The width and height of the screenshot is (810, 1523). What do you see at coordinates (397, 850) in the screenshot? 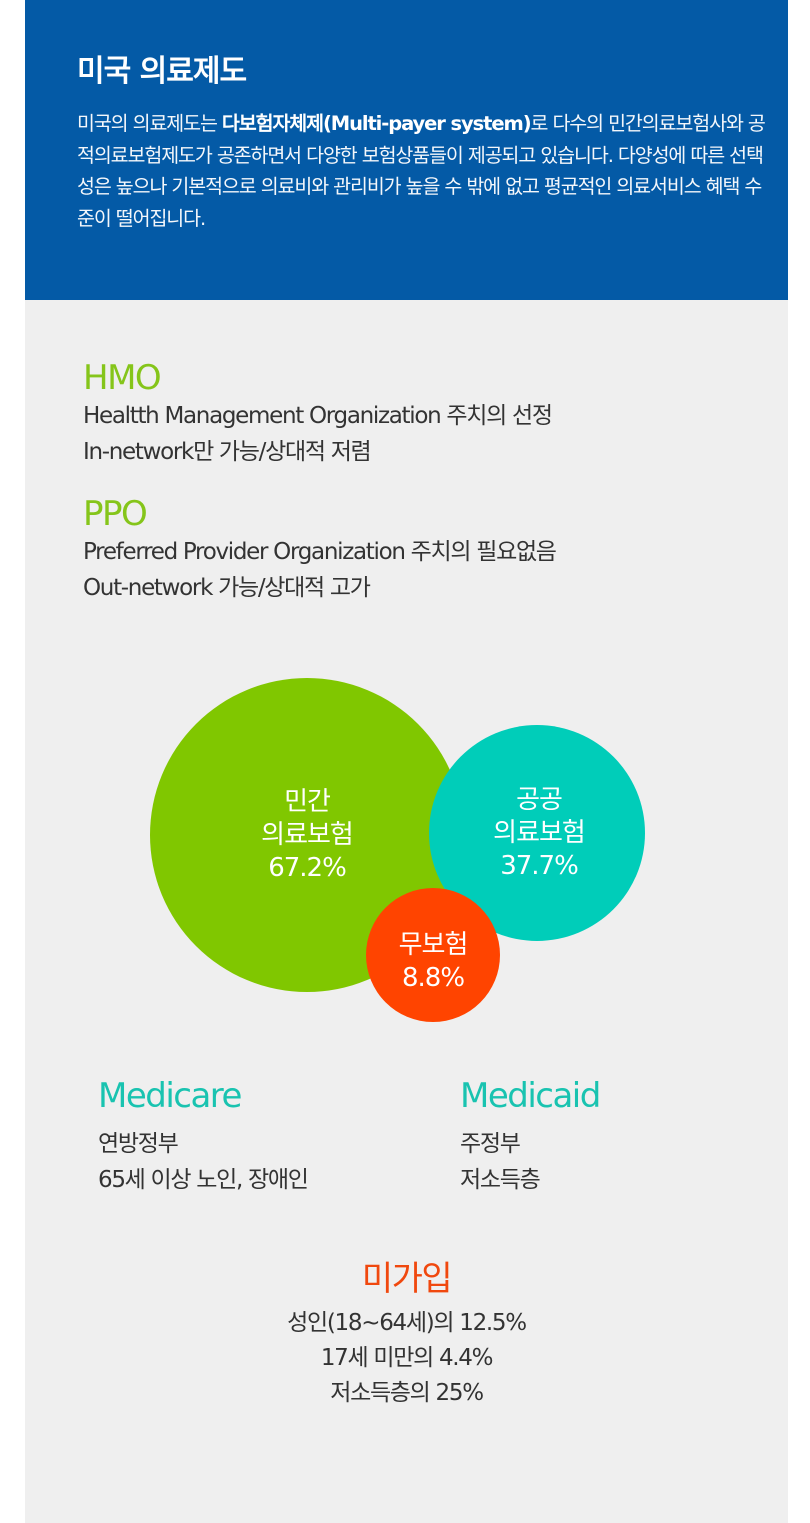
I see `insurance-bubble-chart: 민간 의료보험 67.2% 공공 의료보험 37.7% 무보험 8.8%` at bounding box center [397, 850].